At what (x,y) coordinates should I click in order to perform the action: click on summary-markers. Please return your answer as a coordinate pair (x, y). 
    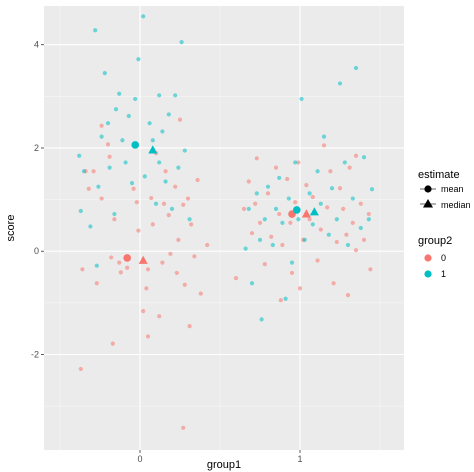
    Looking at the image, I should click on (221, 202).